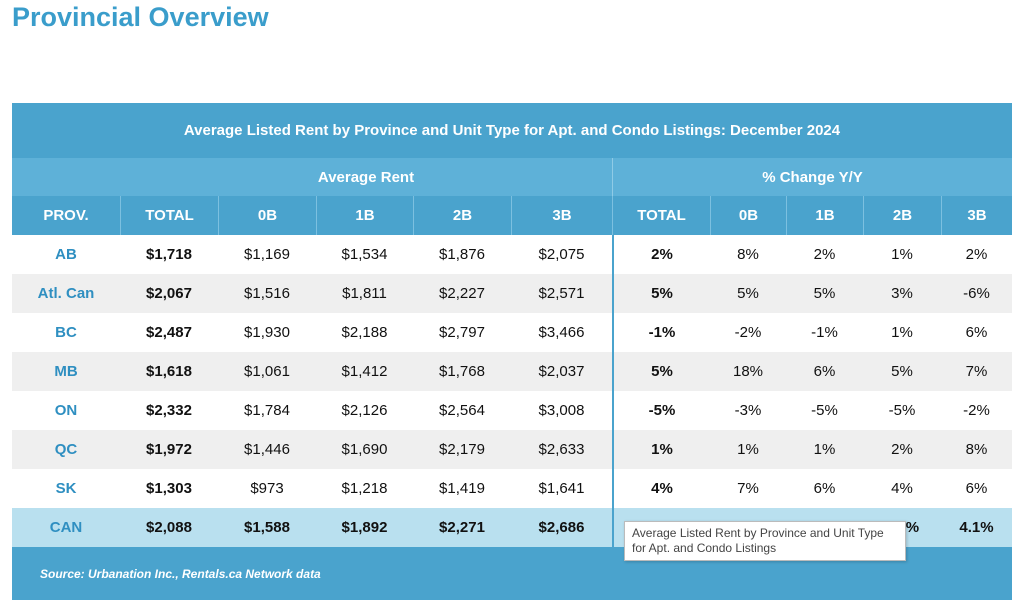 This screenshot has height=613, width=1024. I want to click on table-cell: ON, so click(66, 410).